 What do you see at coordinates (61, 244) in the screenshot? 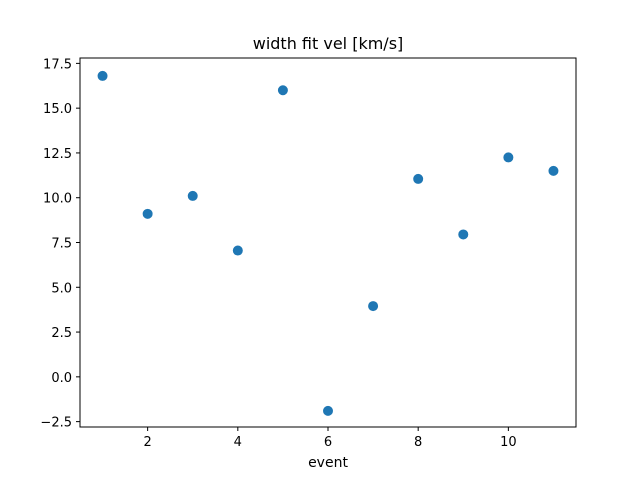
I see `y-tick-label: 7.5` at bounding box center [61, 244].